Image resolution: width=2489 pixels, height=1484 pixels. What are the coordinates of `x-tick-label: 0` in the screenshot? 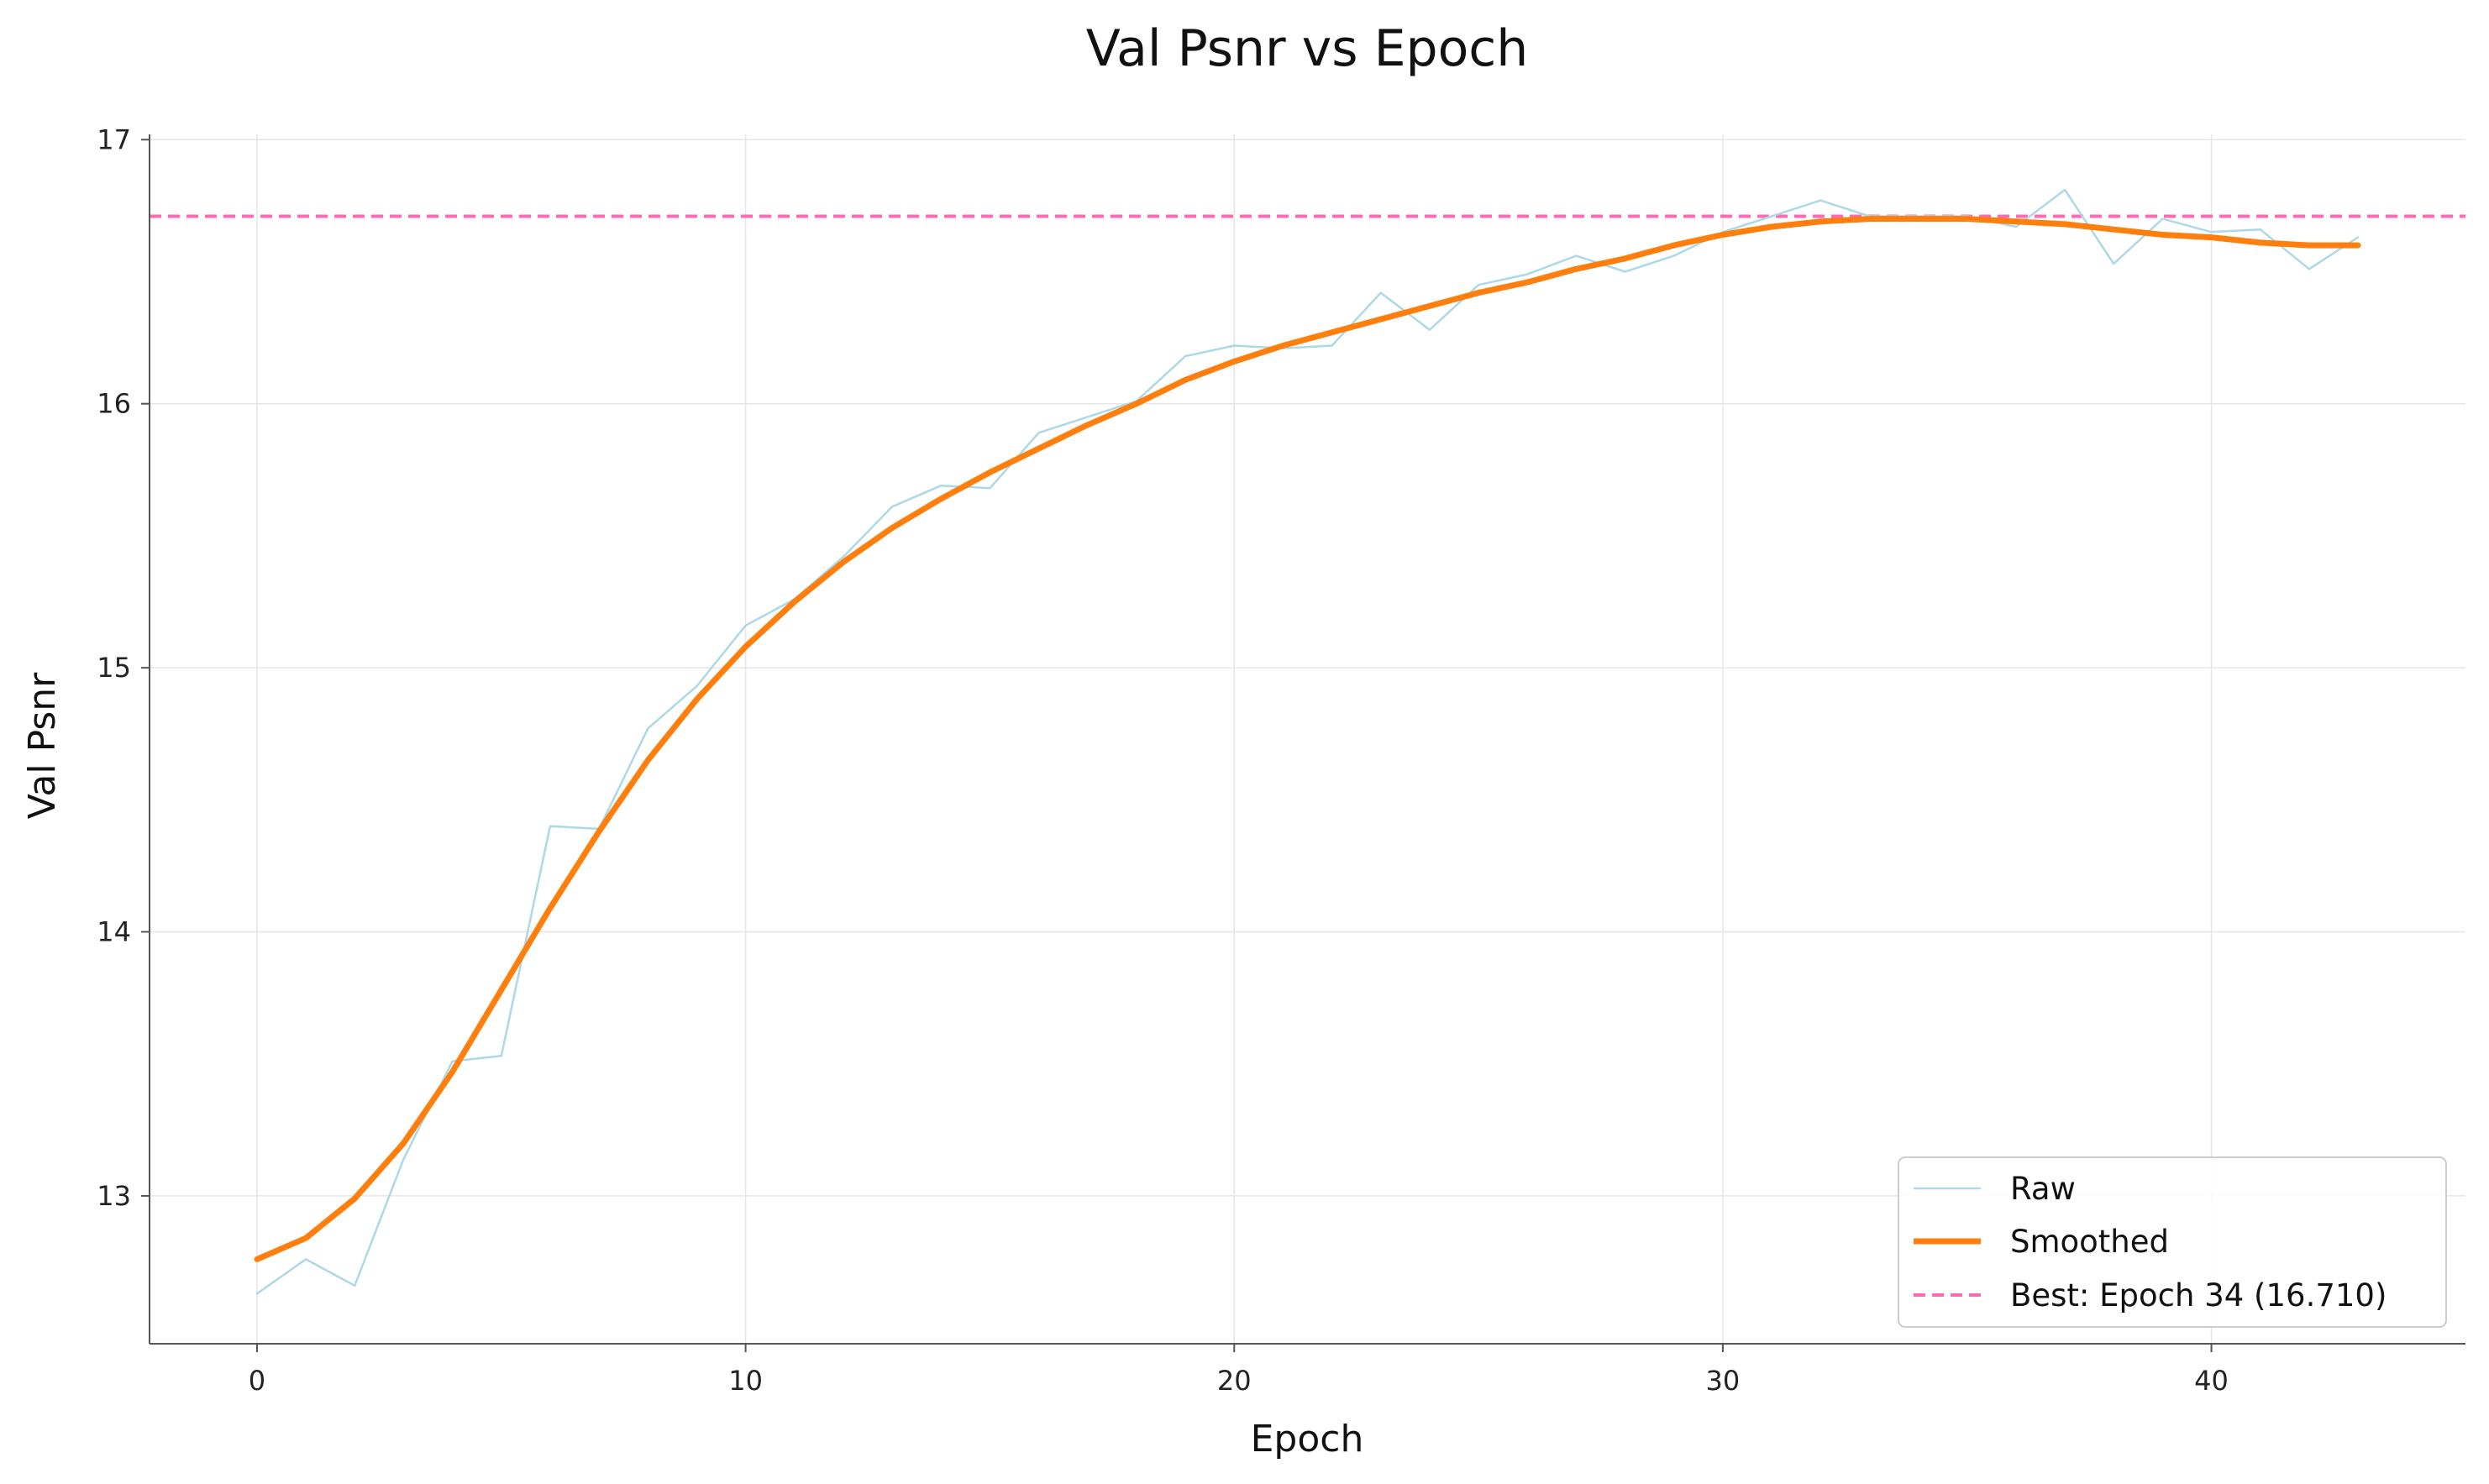 It's located at (257, 1381).